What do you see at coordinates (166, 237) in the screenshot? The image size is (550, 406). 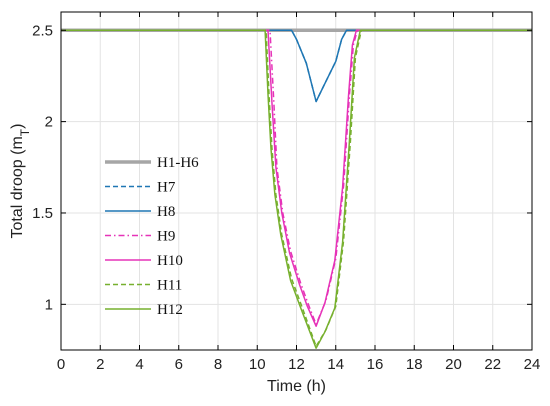 I see `legend-label-h9: H9` at bounding box center [166, 237].